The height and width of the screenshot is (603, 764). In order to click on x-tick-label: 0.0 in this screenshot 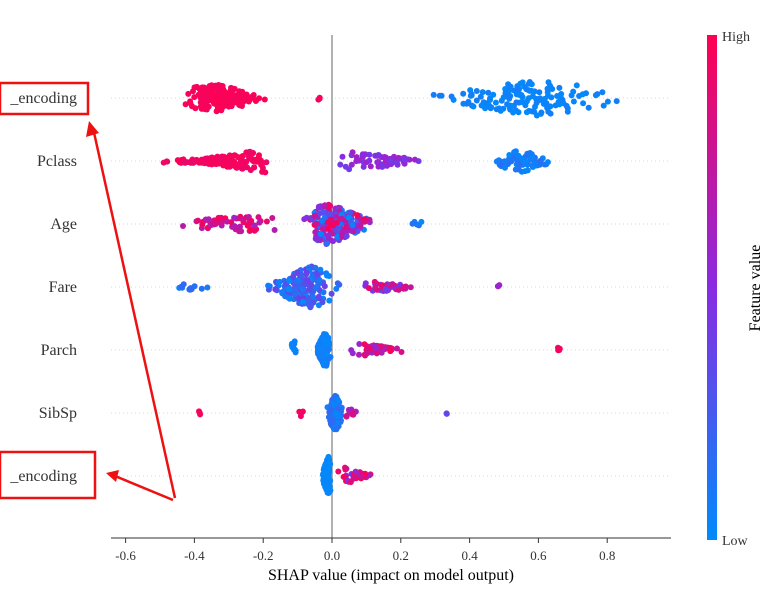, I will do `click(332, 555)`.